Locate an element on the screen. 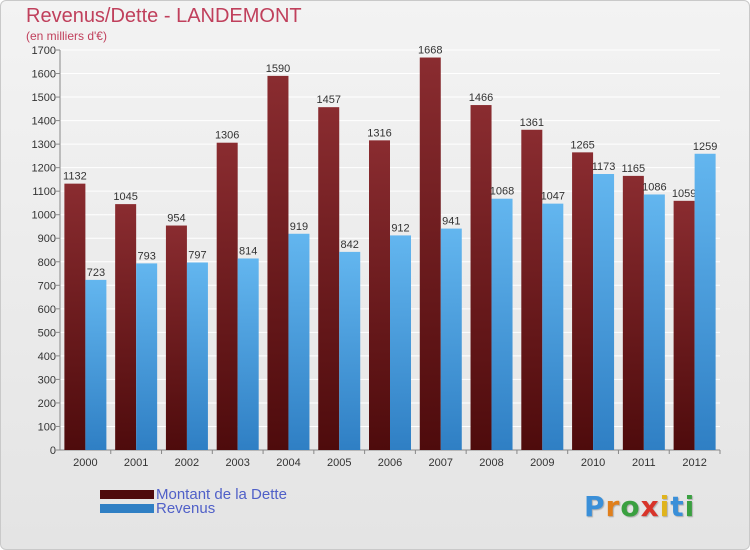 This screenshot has height=550, width=750. logo-letter: x is located at coordinates (650, 506).